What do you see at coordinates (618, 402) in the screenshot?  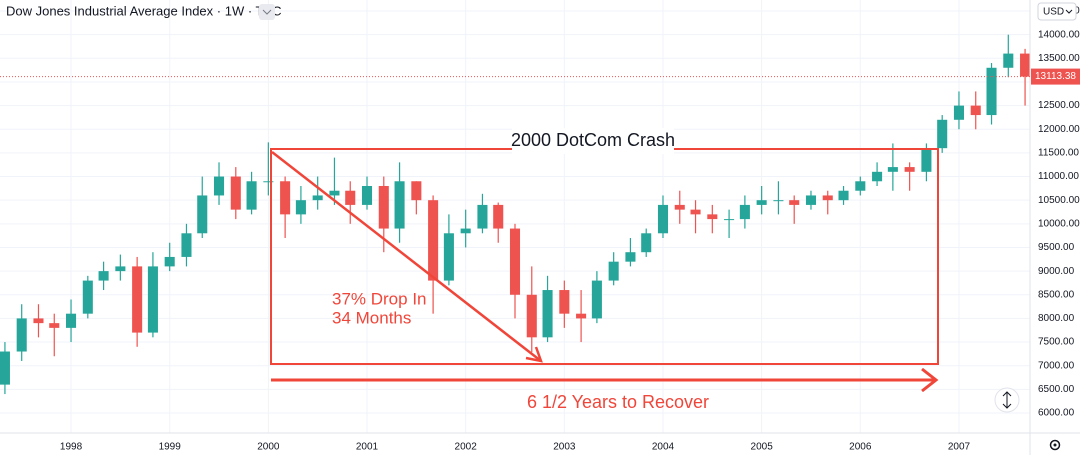 I see `annotation-recovery: 6 1/2 Years to Recover` at bounding box center [618, 402].